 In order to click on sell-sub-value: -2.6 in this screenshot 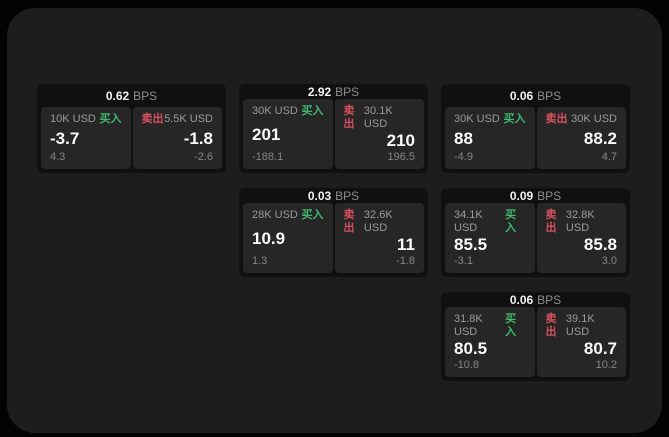, I will do `click(203, 157)`.